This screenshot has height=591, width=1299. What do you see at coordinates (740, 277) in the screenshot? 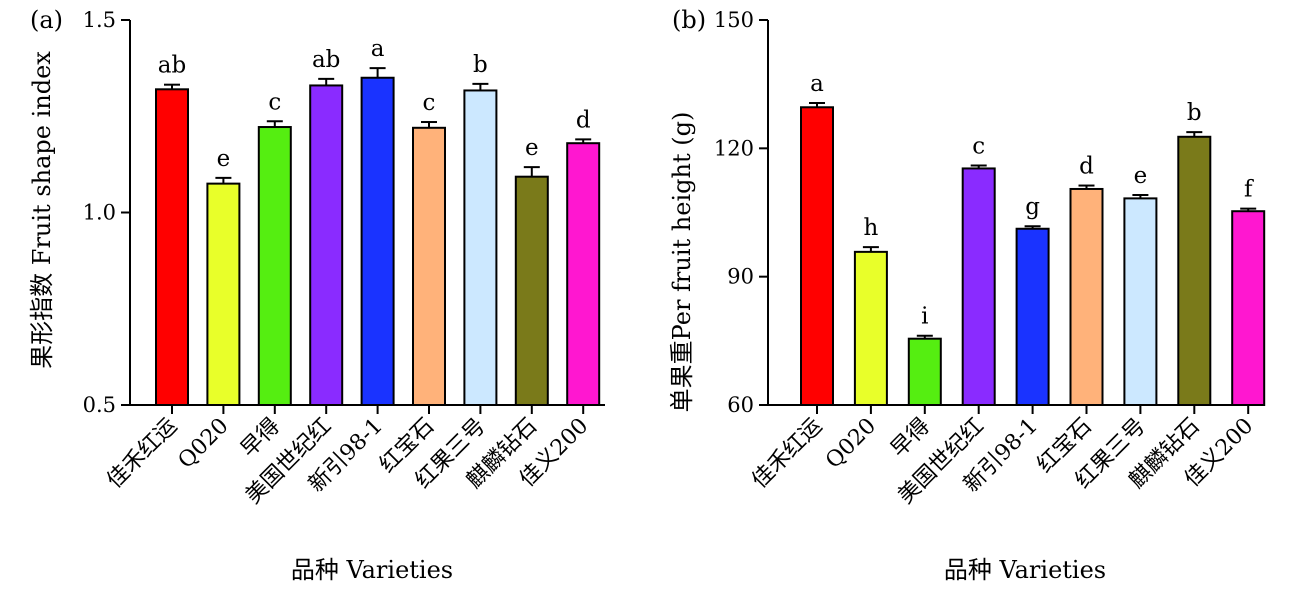
I see `y-tick-label: 90` at bounding box center [740, 277].